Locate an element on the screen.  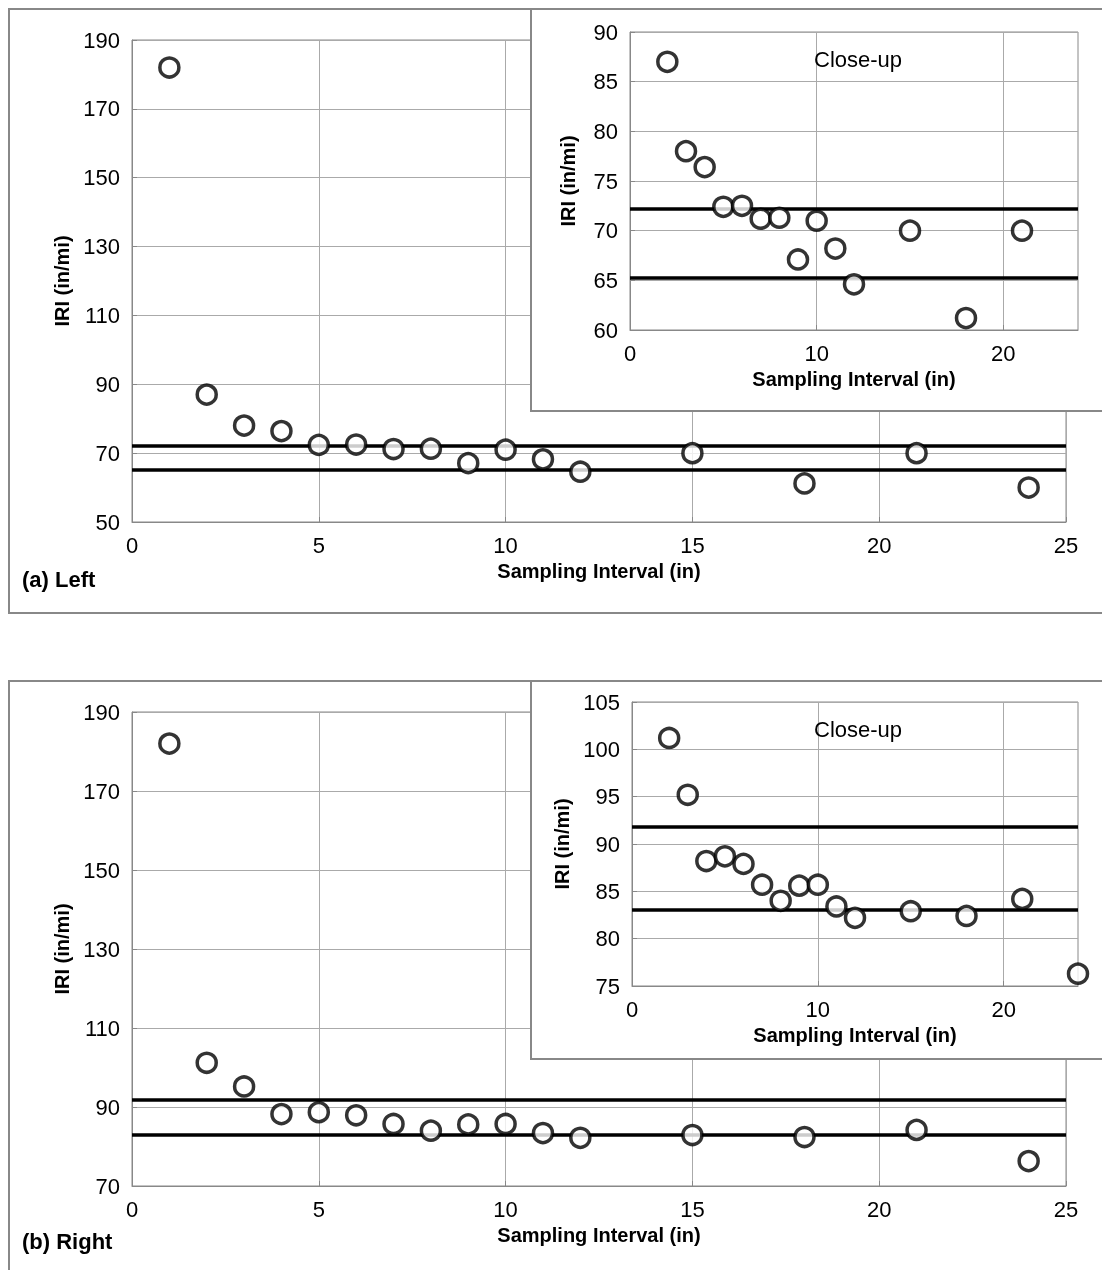
y-tick-label: 100 is located at coordinates (601, 749).